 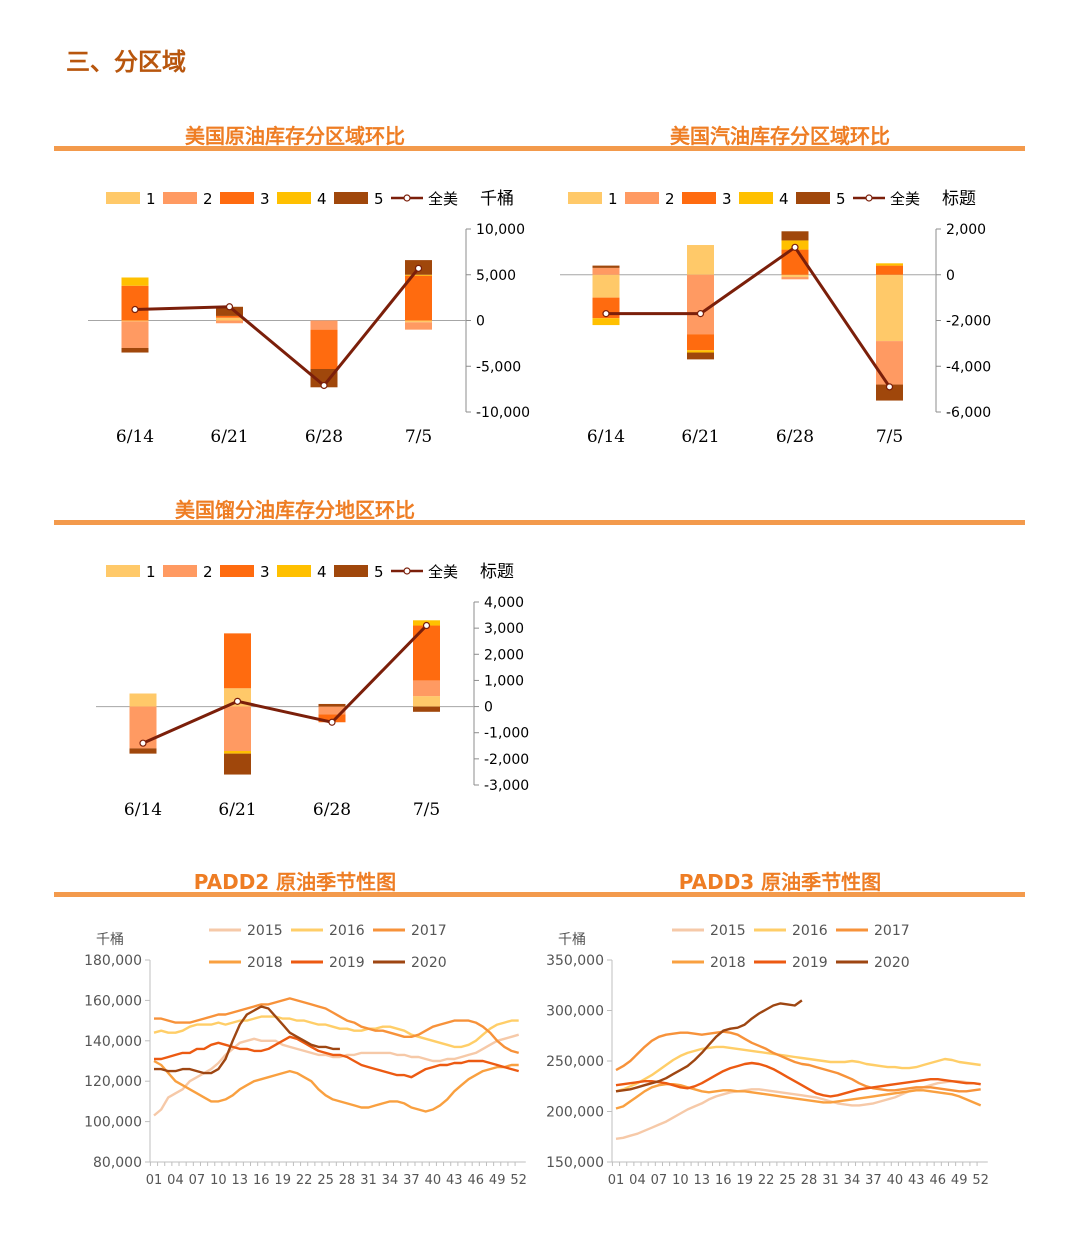 I want to click on gasoline-legend-label-3: 3, so click(x=727, y=199).